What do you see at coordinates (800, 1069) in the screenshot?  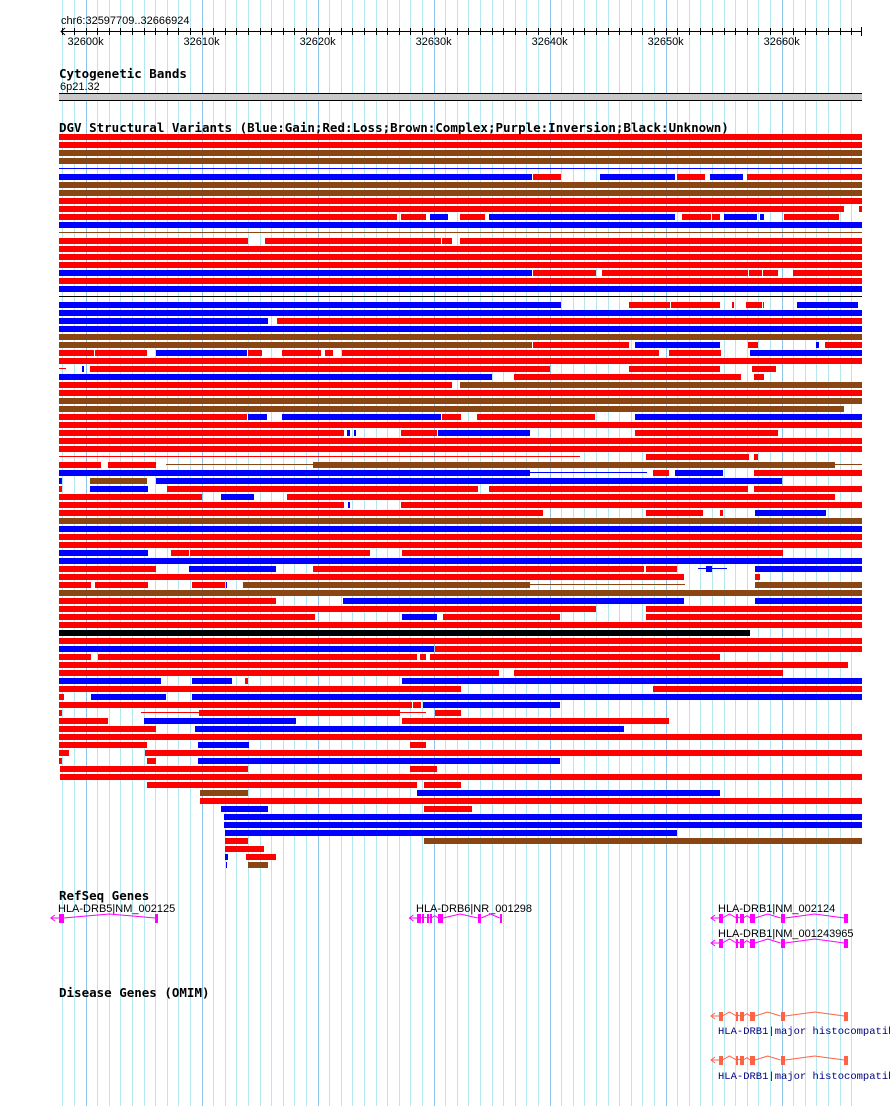 I see `gene: HLA-DRB1|major histocompatibi` at bounding box center [800, 1069].